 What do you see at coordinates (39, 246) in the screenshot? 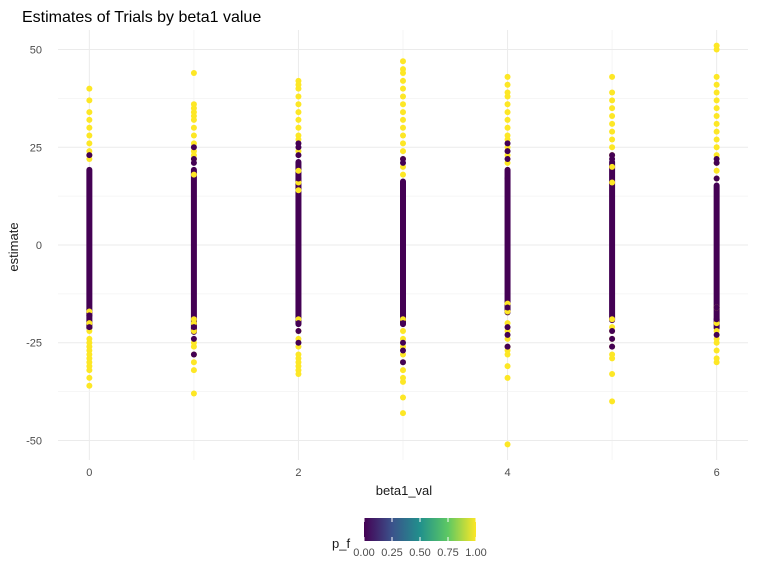
I see `y-tick-label: 0` at bounding box center [39, 246].